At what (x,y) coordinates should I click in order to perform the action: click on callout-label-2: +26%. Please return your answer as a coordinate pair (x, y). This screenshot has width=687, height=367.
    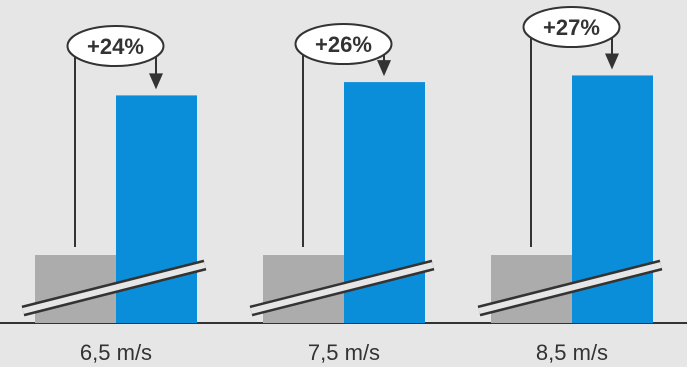
    Looking at the image, I should click on (343, 44).